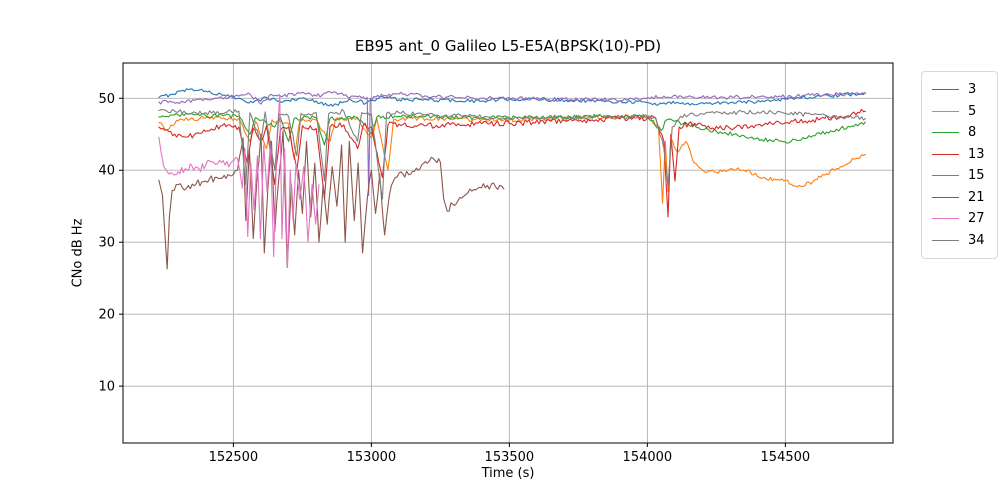 Image resolution: width=1000 pixels, height=500 pixels. I want to click on legend-label: 3, so click(972, 89).